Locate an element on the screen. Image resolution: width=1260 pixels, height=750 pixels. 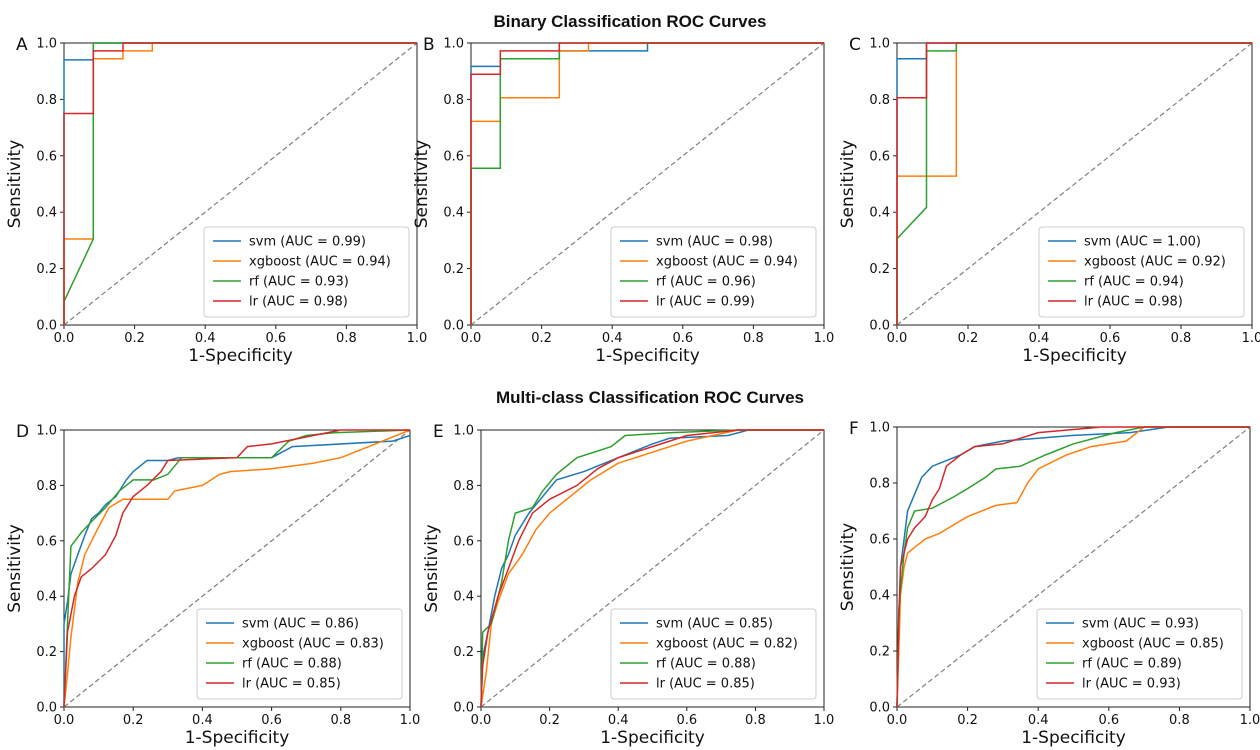
legend-entry-rf: rf (AUC = 0.94) is located at coordinates (1134, 282).